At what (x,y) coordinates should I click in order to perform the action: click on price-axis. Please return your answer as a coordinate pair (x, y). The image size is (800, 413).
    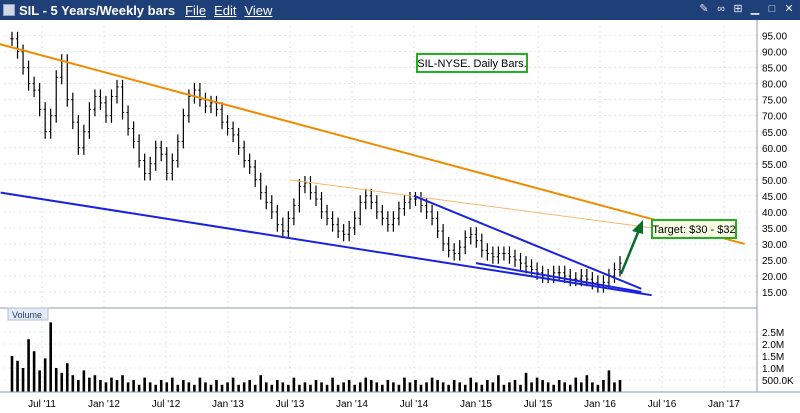
    Looking at the image, I should click on (778, 216).